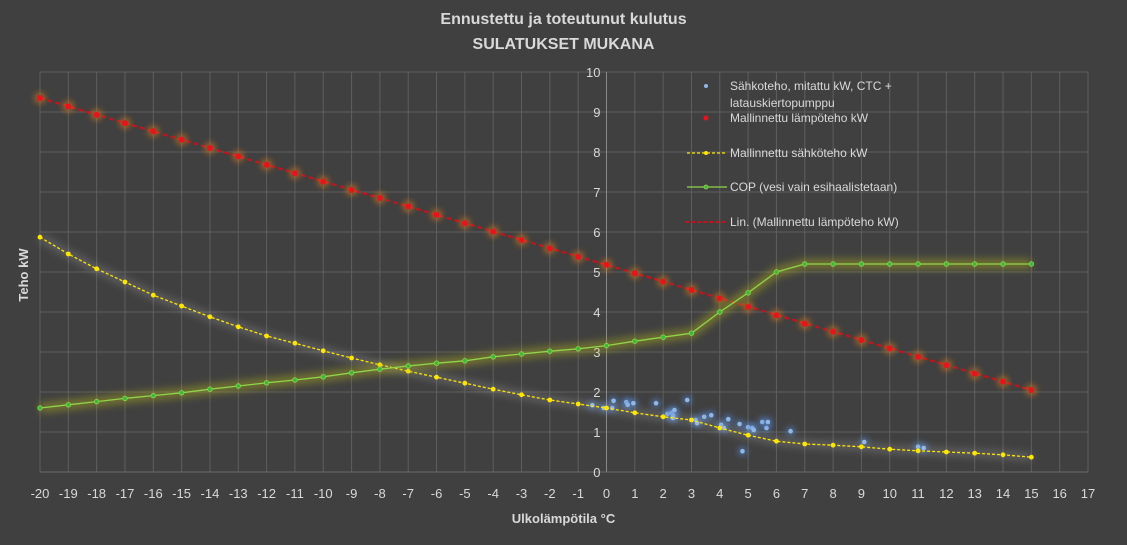  What do you see at coordinates (596, 312) in the screenshot?
I see `y-tick-label: 4` at bounding box center [596, 312].